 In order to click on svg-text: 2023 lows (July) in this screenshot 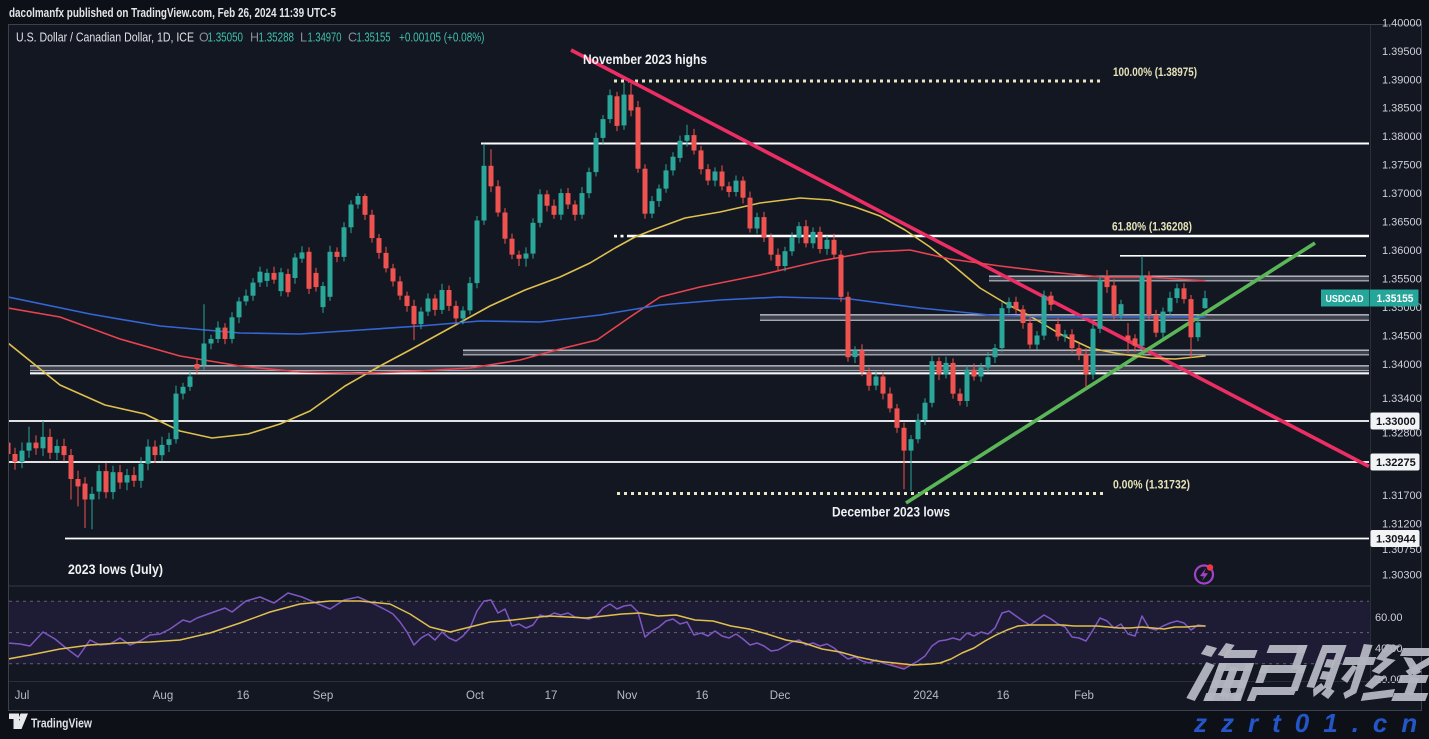, I will do `click(115, 569)`.